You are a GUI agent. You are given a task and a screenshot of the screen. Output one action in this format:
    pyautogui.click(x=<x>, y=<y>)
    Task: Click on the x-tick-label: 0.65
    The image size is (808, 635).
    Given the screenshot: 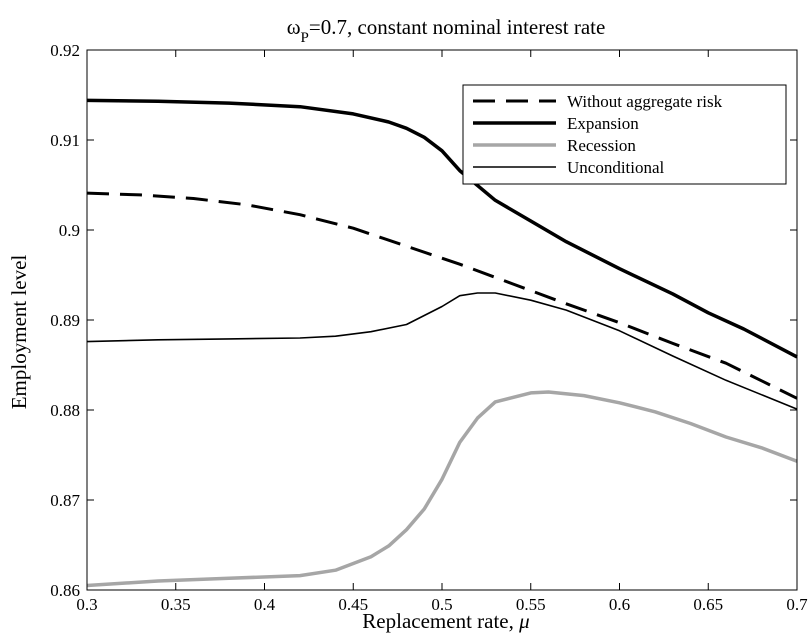 What is the action you would take?
    pyautogui.click(x=708, y=604)
    